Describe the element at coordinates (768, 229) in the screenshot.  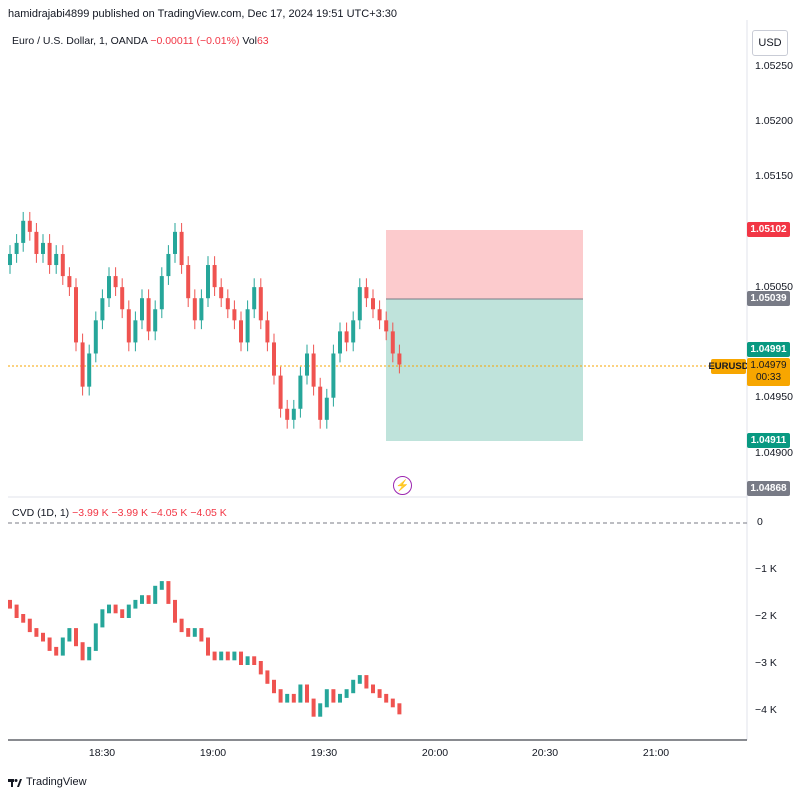
I see `stop-price-tag: 1.05102` at that location.